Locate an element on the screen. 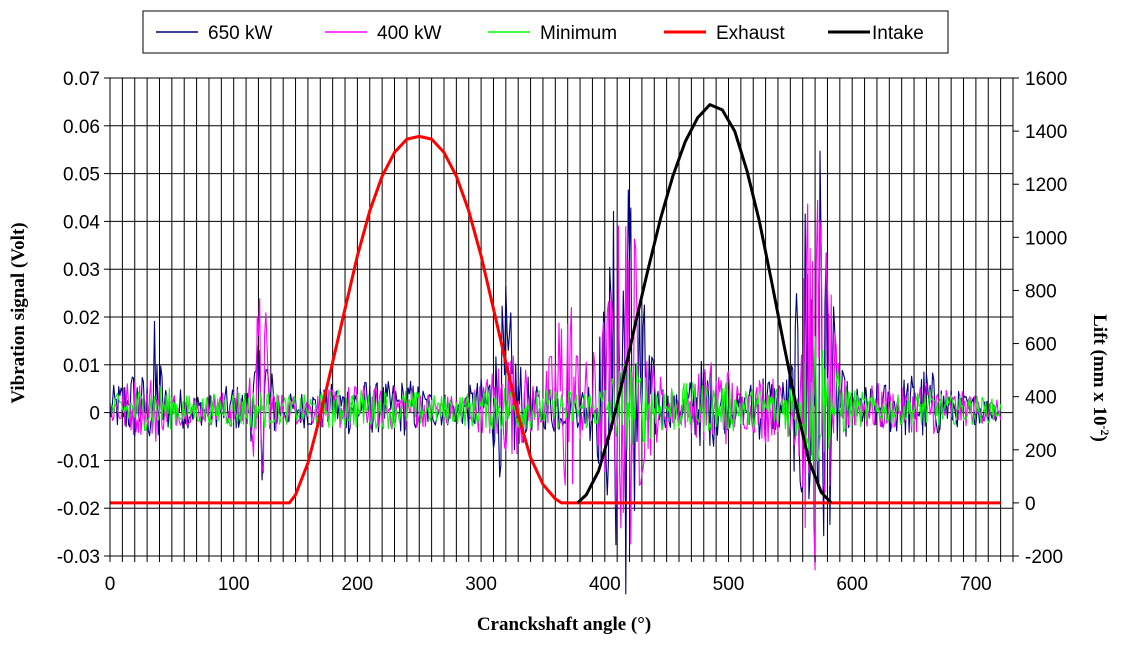 The height and width of the screenshot is (647, 1127). y2-axis-title: Lift (mm x 10-2) is located at coordinates (1100, 378).